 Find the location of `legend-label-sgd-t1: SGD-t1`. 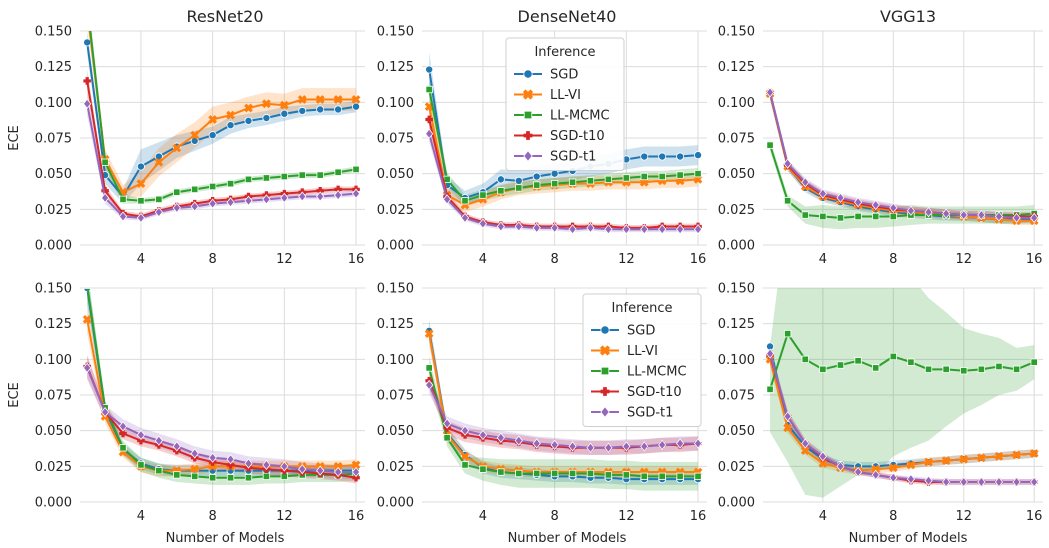

legend-label-sgd-t1: SGD-t1 is located at coordinates (573, 157).